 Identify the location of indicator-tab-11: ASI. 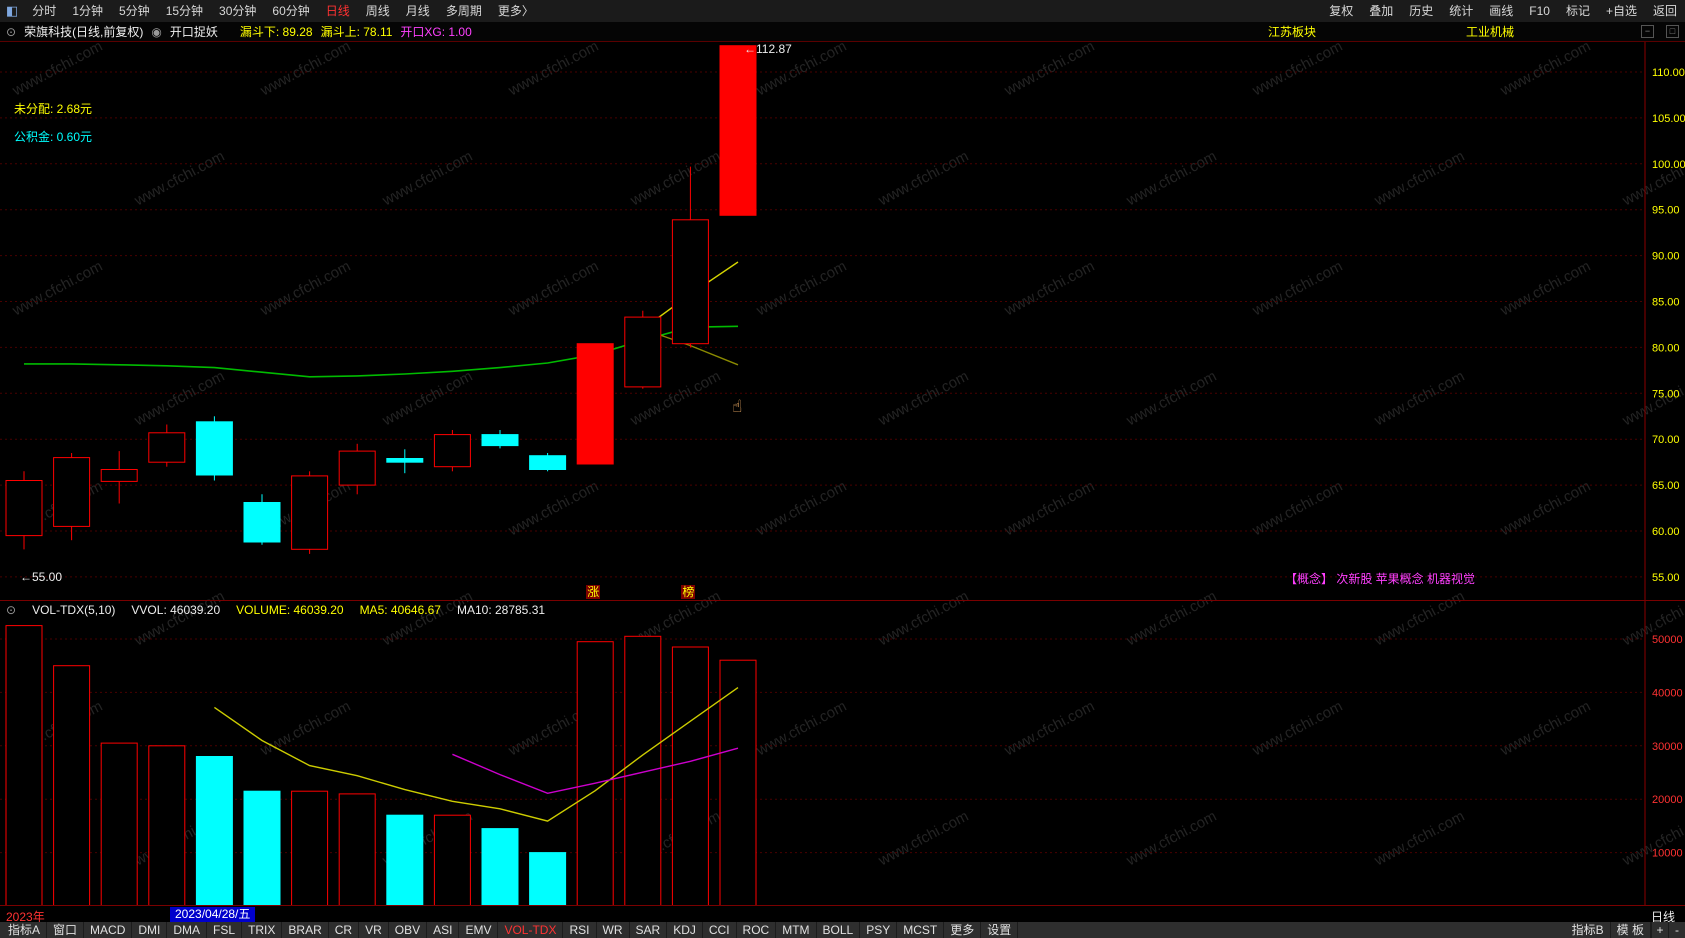
(443, 930).